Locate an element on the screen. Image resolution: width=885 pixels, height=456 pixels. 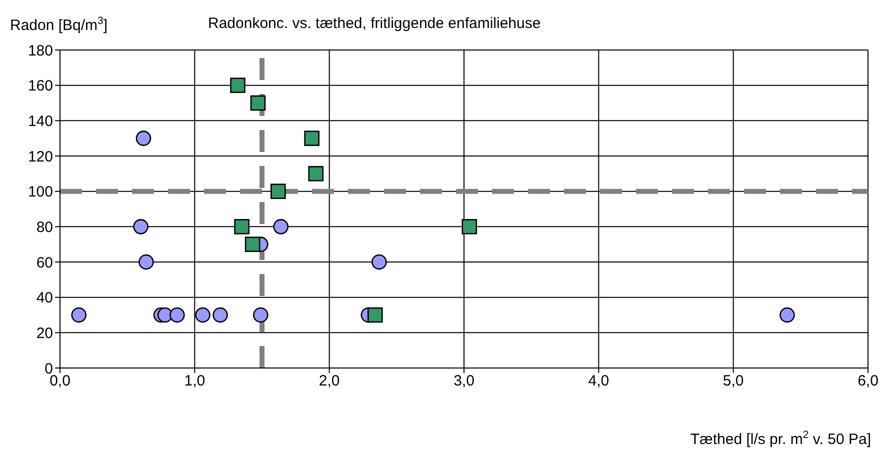
x-tick-label: 5,0 is located at coordinates (733, 381).